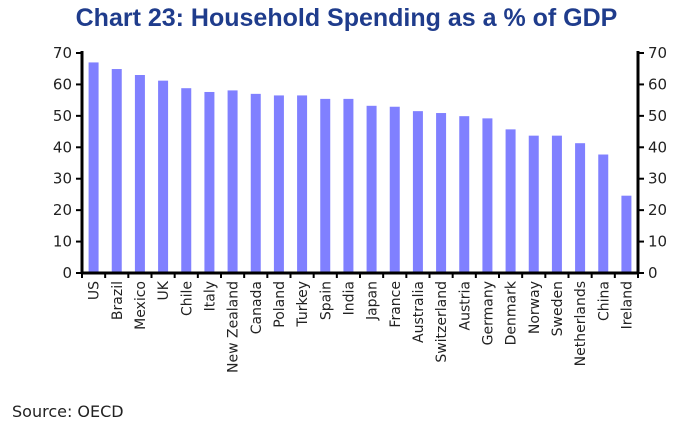 Image resolution: width=693 pixels, height=433 pixels. Describe the element at coordinates (95, 290) in the screenshot. I see `x-tick-label: US` at that location.